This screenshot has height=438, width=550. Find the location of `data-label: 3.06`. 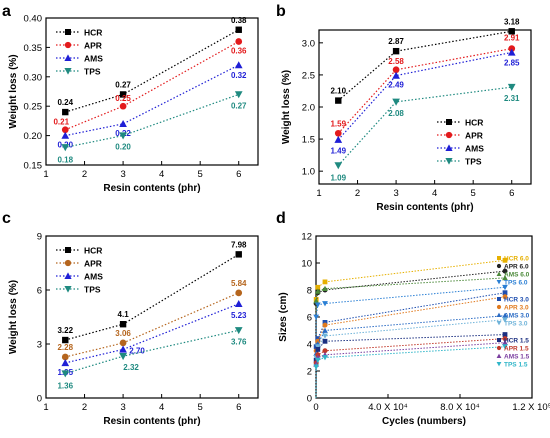

data-label: 3.06 is located at coordinates (123, 333).